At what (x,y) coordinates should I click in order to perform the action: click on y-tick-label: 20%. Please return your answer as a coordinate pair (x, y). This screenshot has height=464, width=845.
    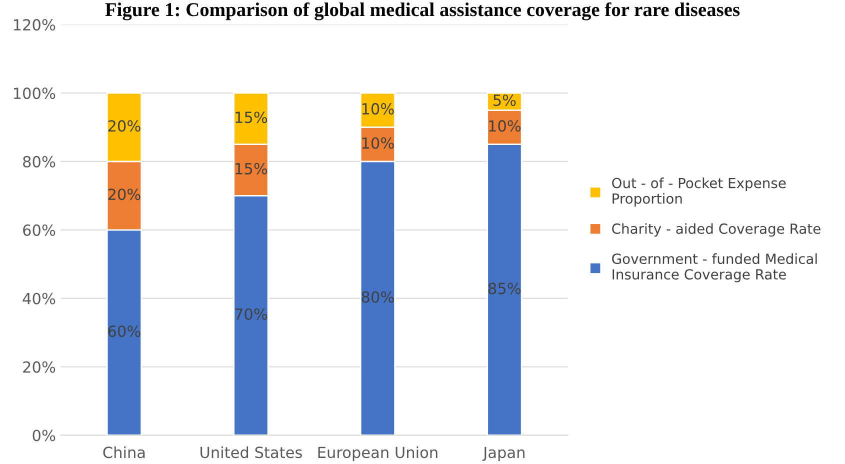
    Looking at the image, I should click on (39, 367).